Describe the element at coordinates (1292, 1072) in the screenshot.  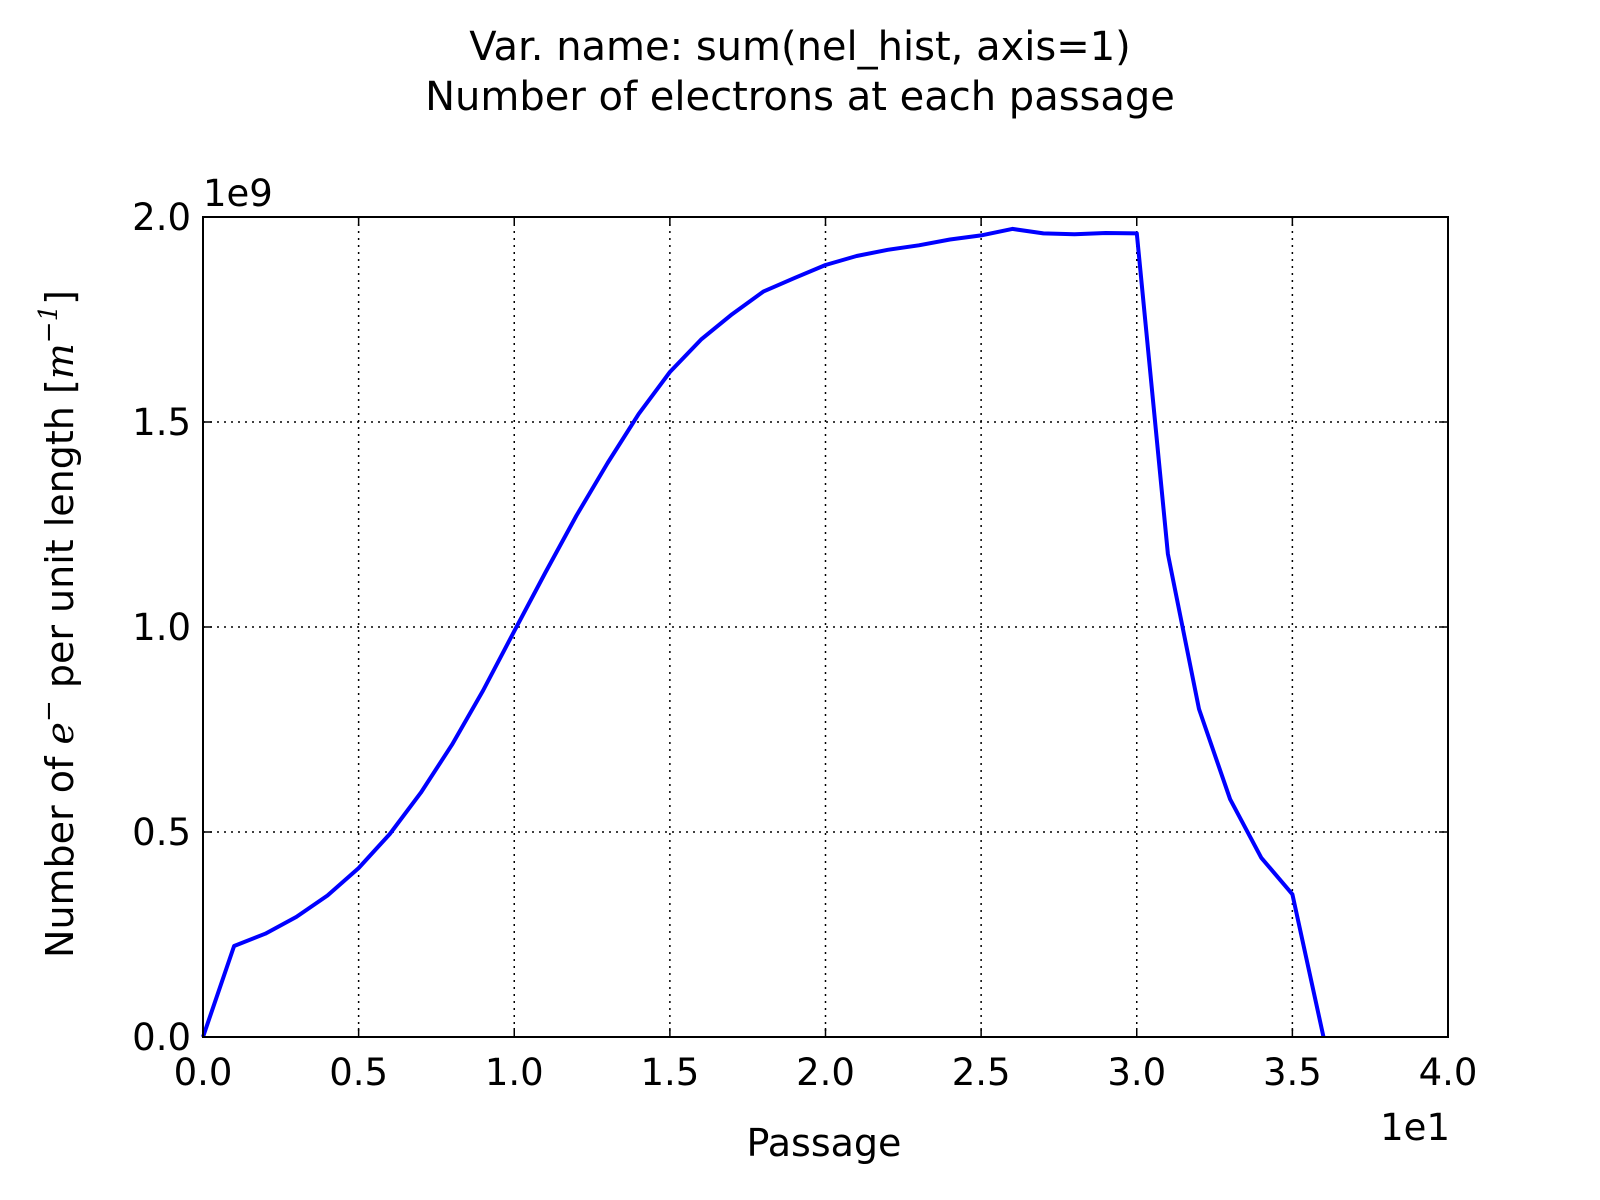
I see `x-tick-label: 3.5` at that location.